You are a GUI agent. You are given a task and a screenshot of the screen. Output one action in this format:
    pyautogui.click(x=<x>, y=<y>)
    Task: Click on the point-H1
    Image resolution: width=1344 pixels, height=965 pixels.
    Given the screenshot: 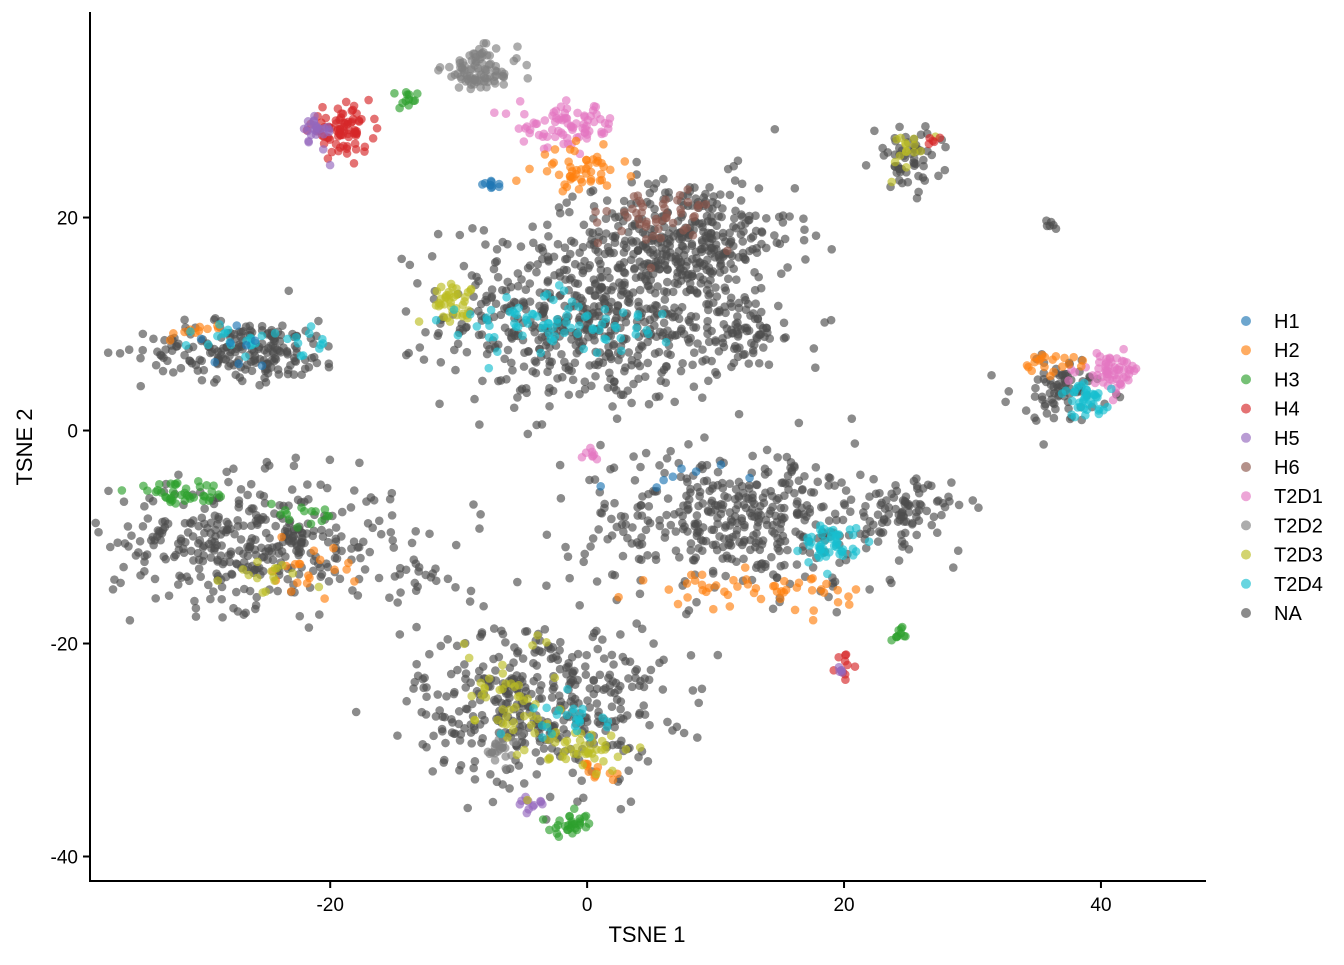 What is the action you would take?
    pyautogui.click(x=262, y=365)
    